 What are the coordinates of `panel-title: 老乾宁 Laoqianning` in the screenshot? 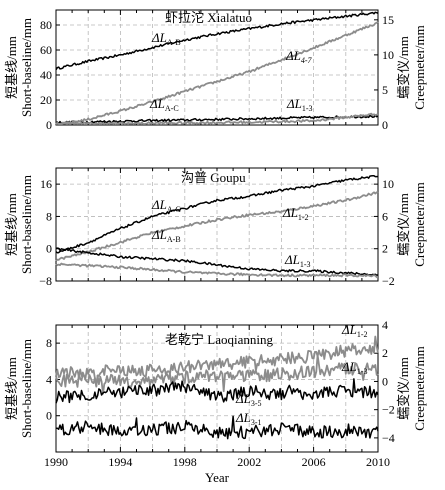 It's located at (219, 339).